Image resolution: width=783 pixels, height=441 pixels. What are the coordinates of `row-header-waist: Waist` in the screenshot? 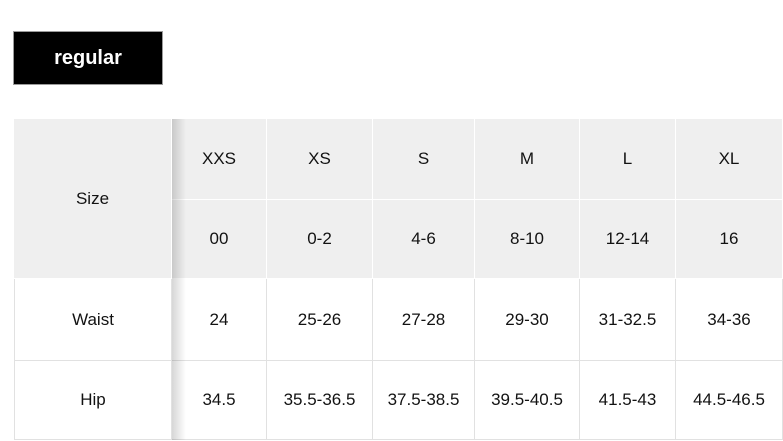 It's located at (93, 320).